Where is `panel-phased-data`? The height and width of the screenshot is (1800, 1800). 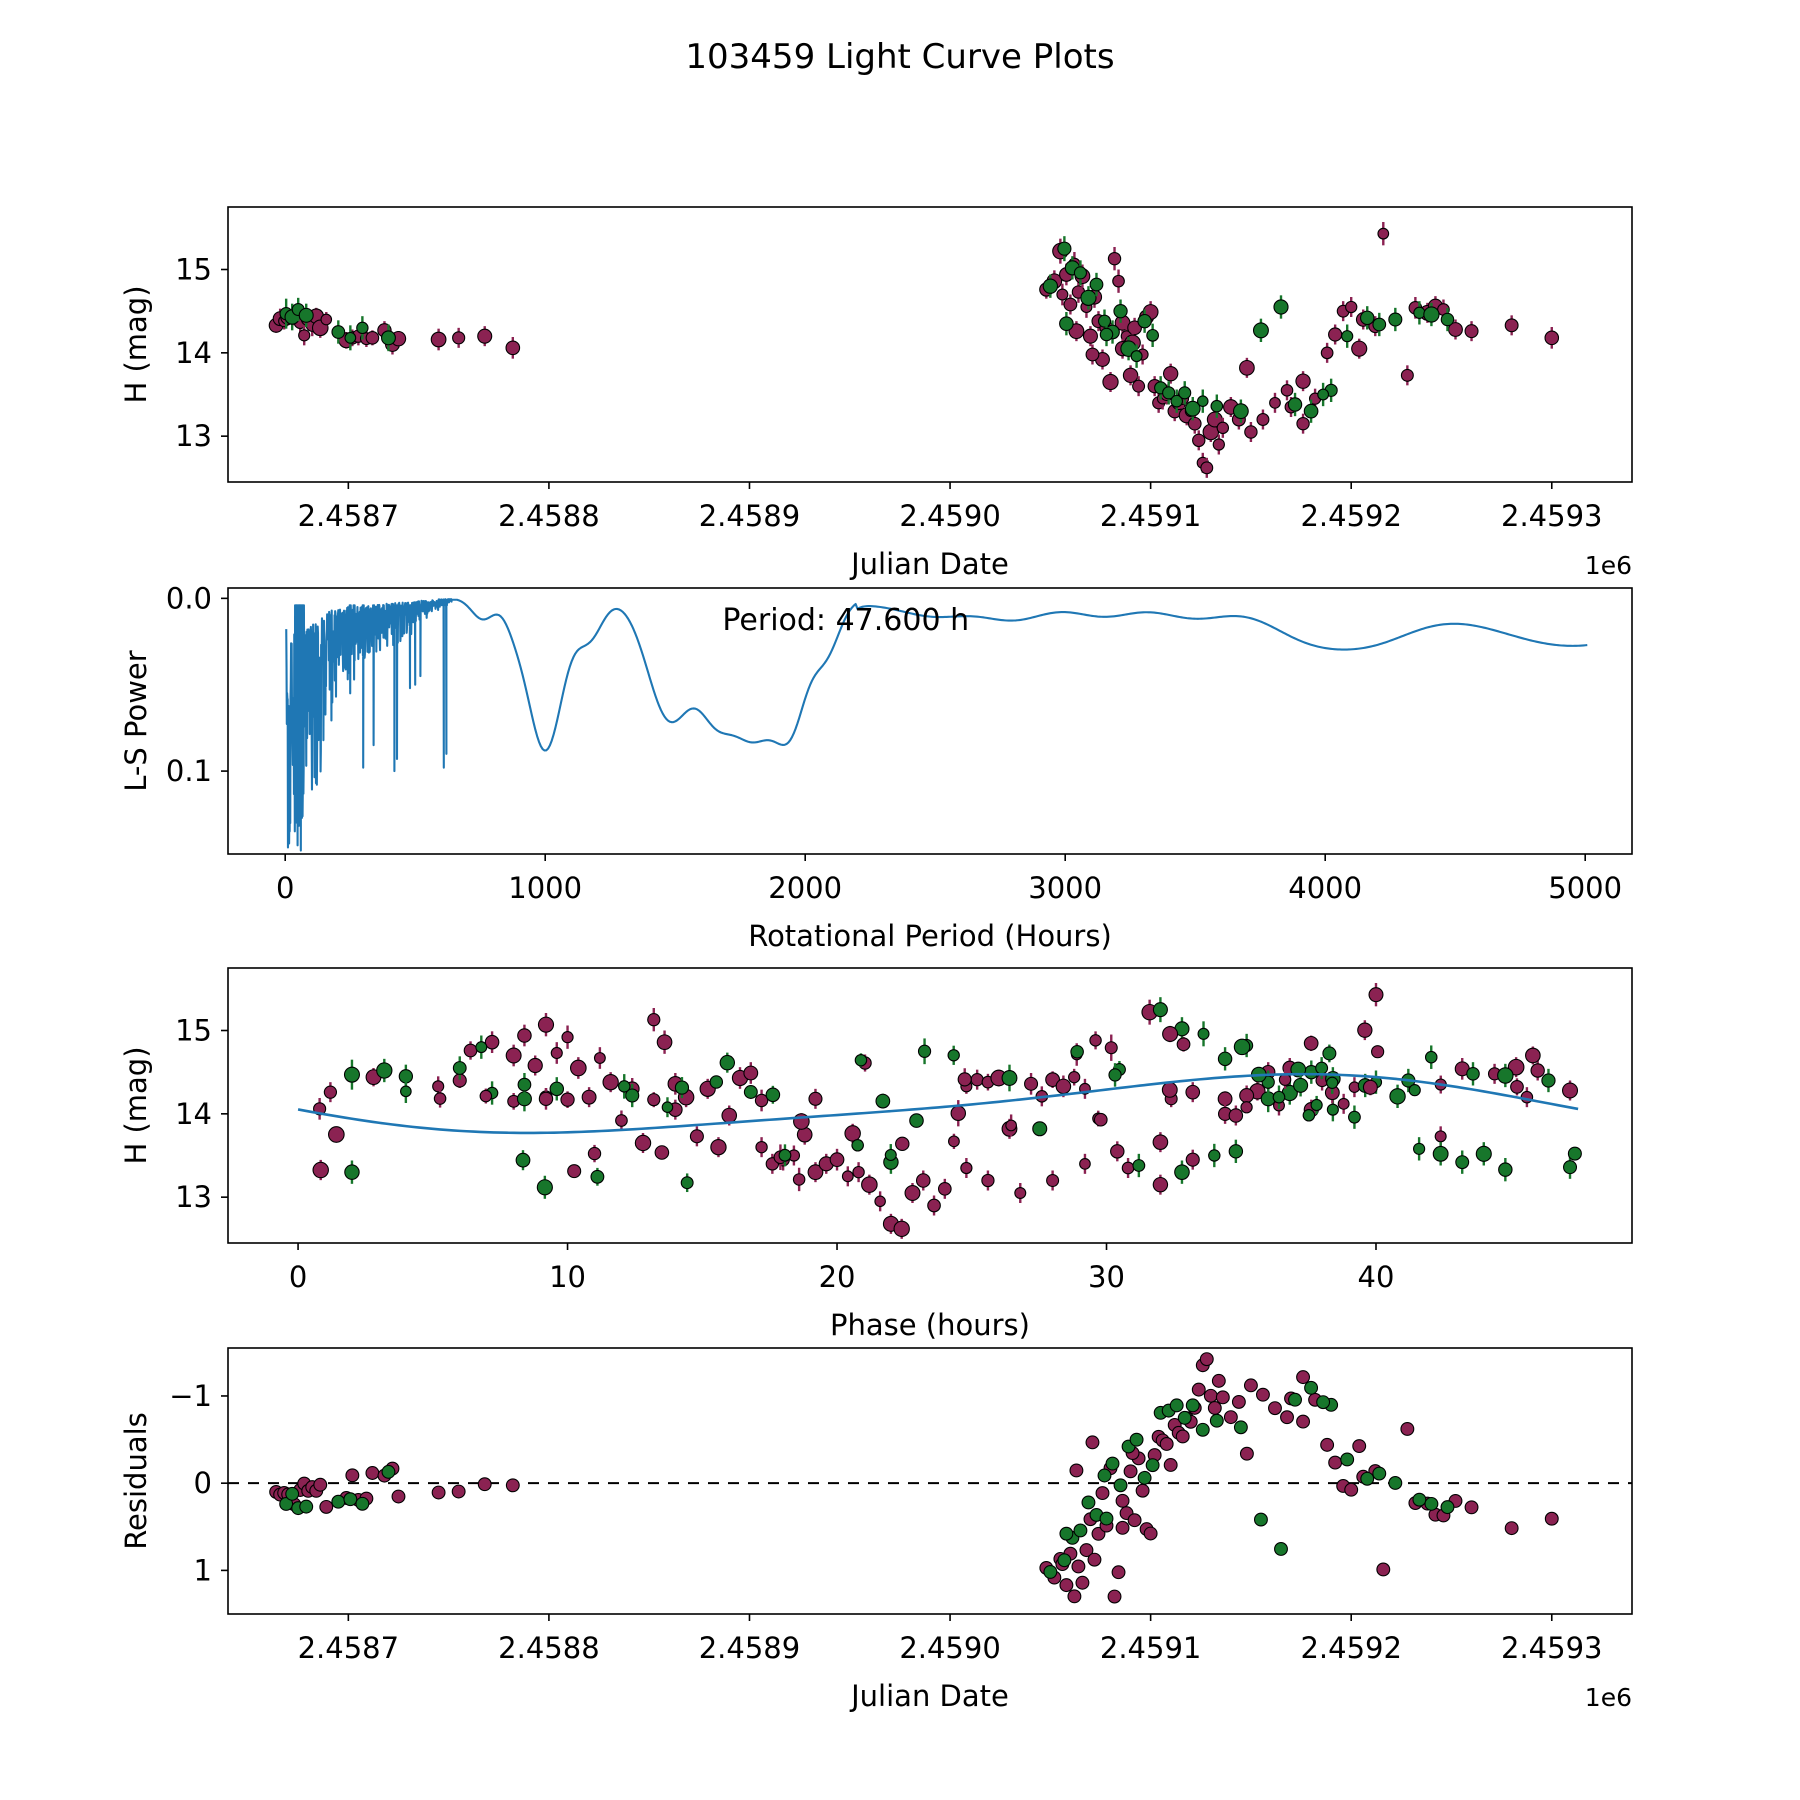
panel-phased-data is located at coordinates (939, 1111).